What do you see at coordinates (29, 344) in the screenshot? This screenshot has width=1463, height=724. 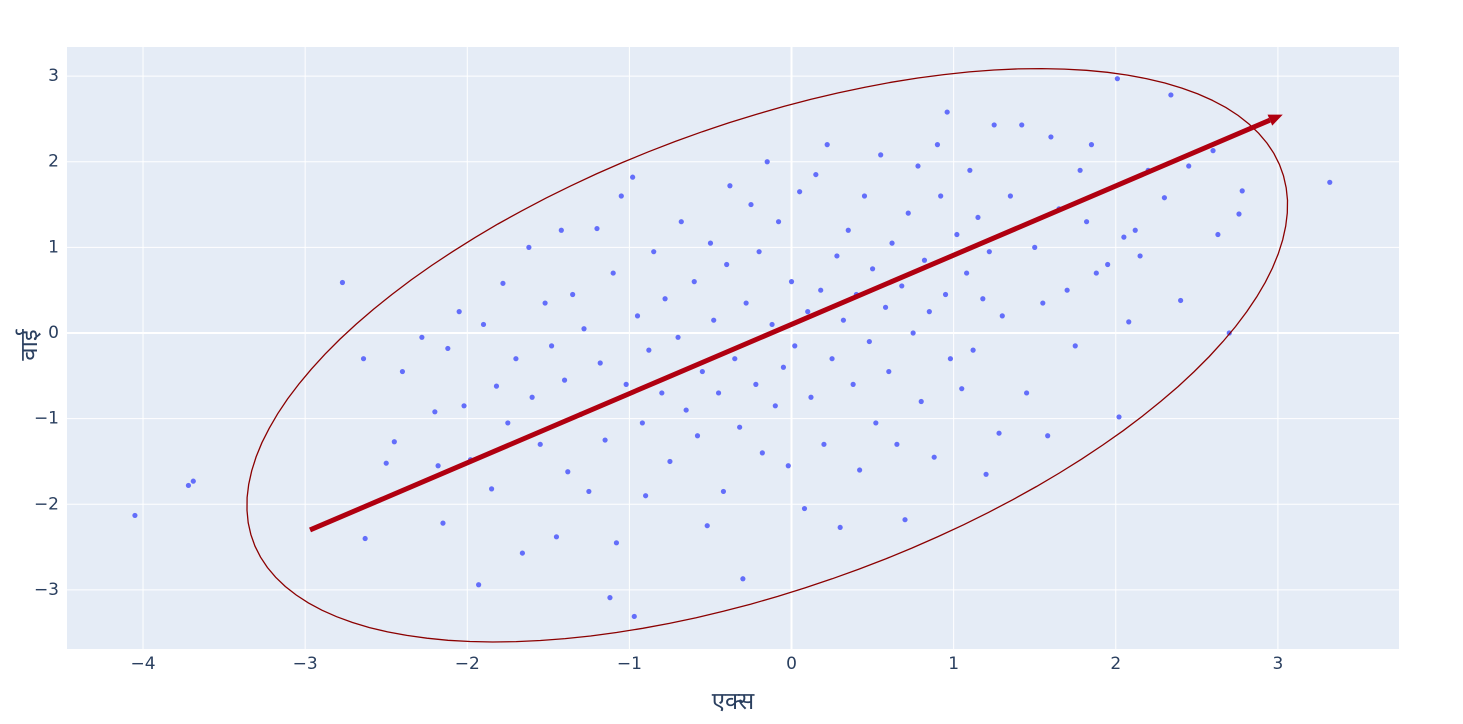 I see `y-axis-title: वाई` at bounding box center [29, 344].